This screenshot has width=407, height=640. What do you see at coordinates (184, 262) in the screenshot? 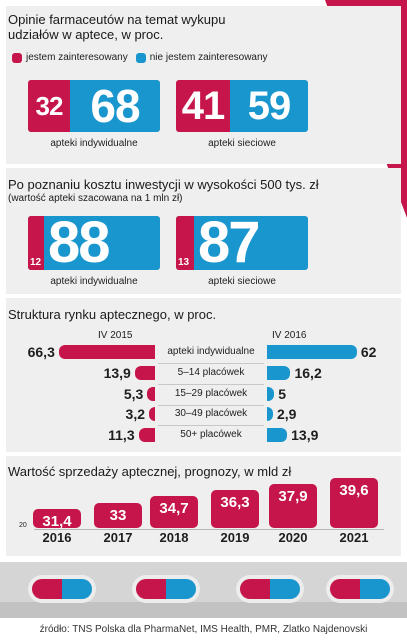
I see `investment-value-interested: 13` at bounding box center [184, 262].